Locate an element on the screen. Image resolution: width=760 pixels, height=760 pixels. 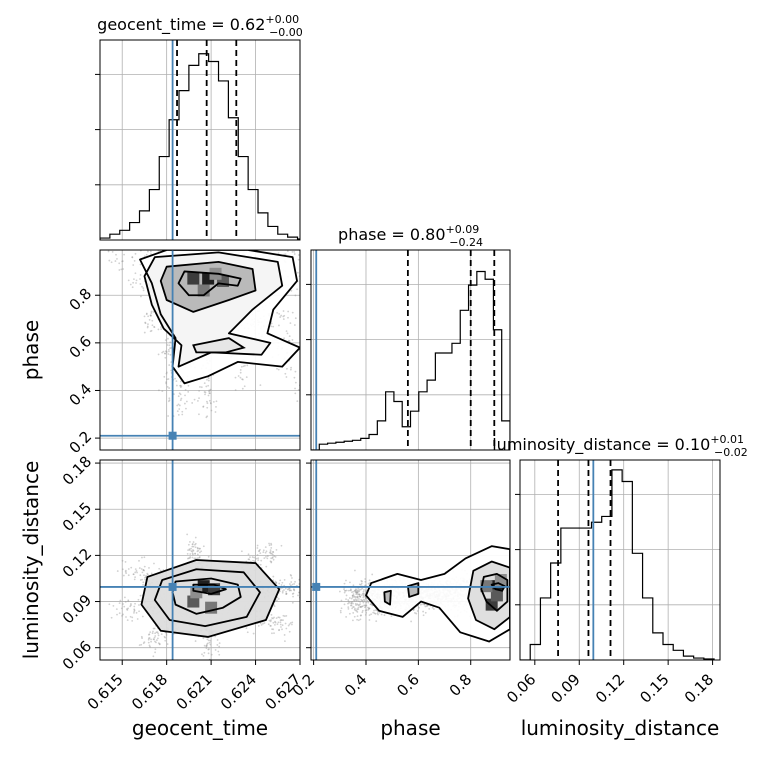
x-tick-label: 0.12 is located at coordinates (610, 688).